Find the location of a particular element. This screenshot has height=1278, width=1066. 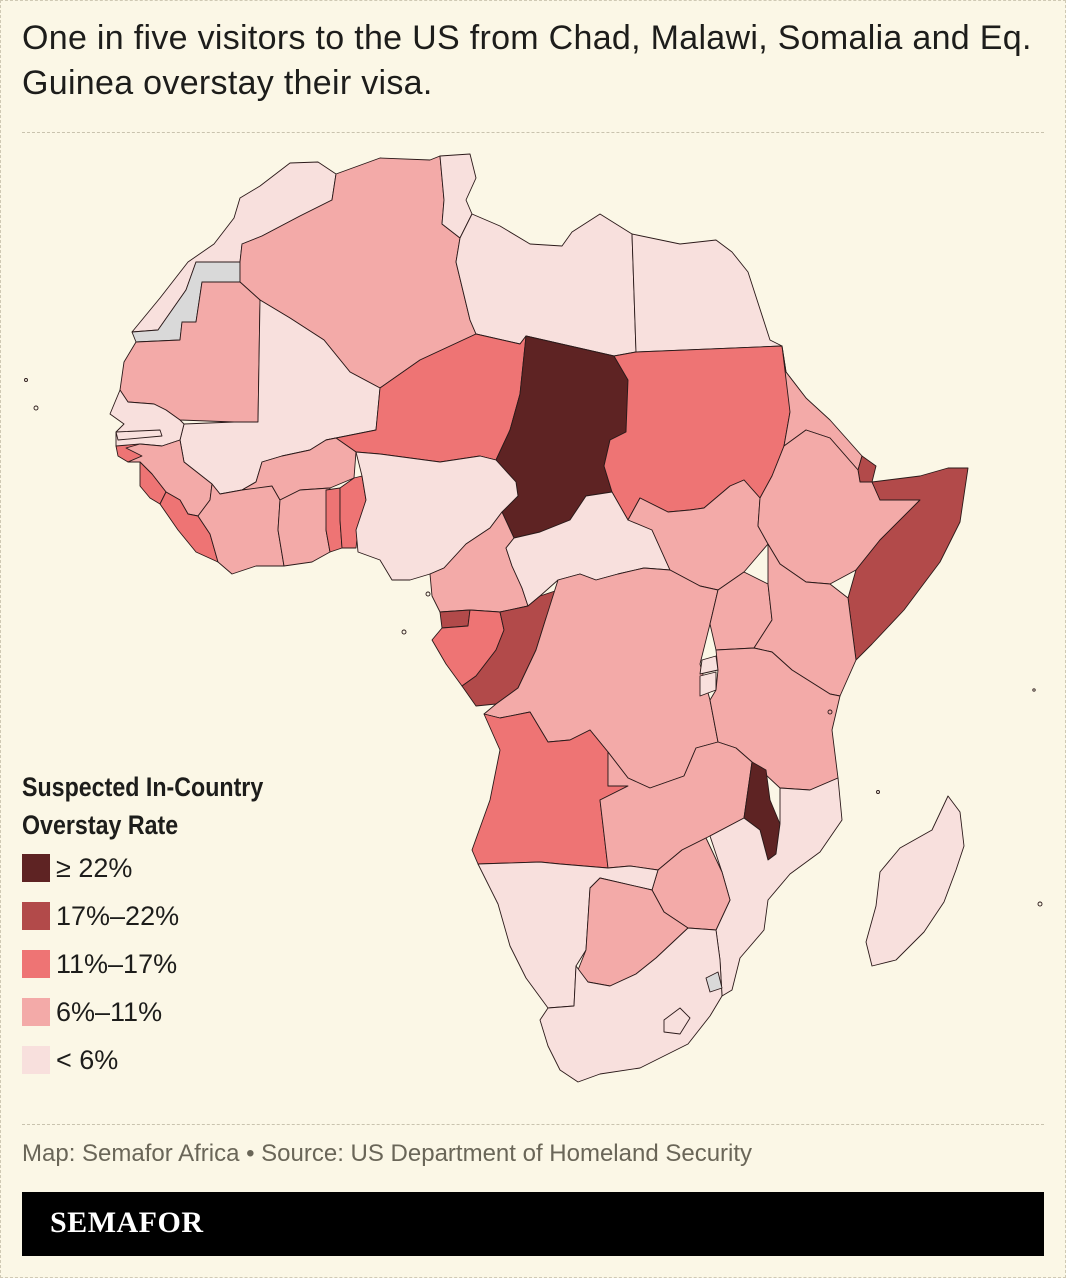

brand-logo: SEMAFOR is located at coordinates (127, 1222).